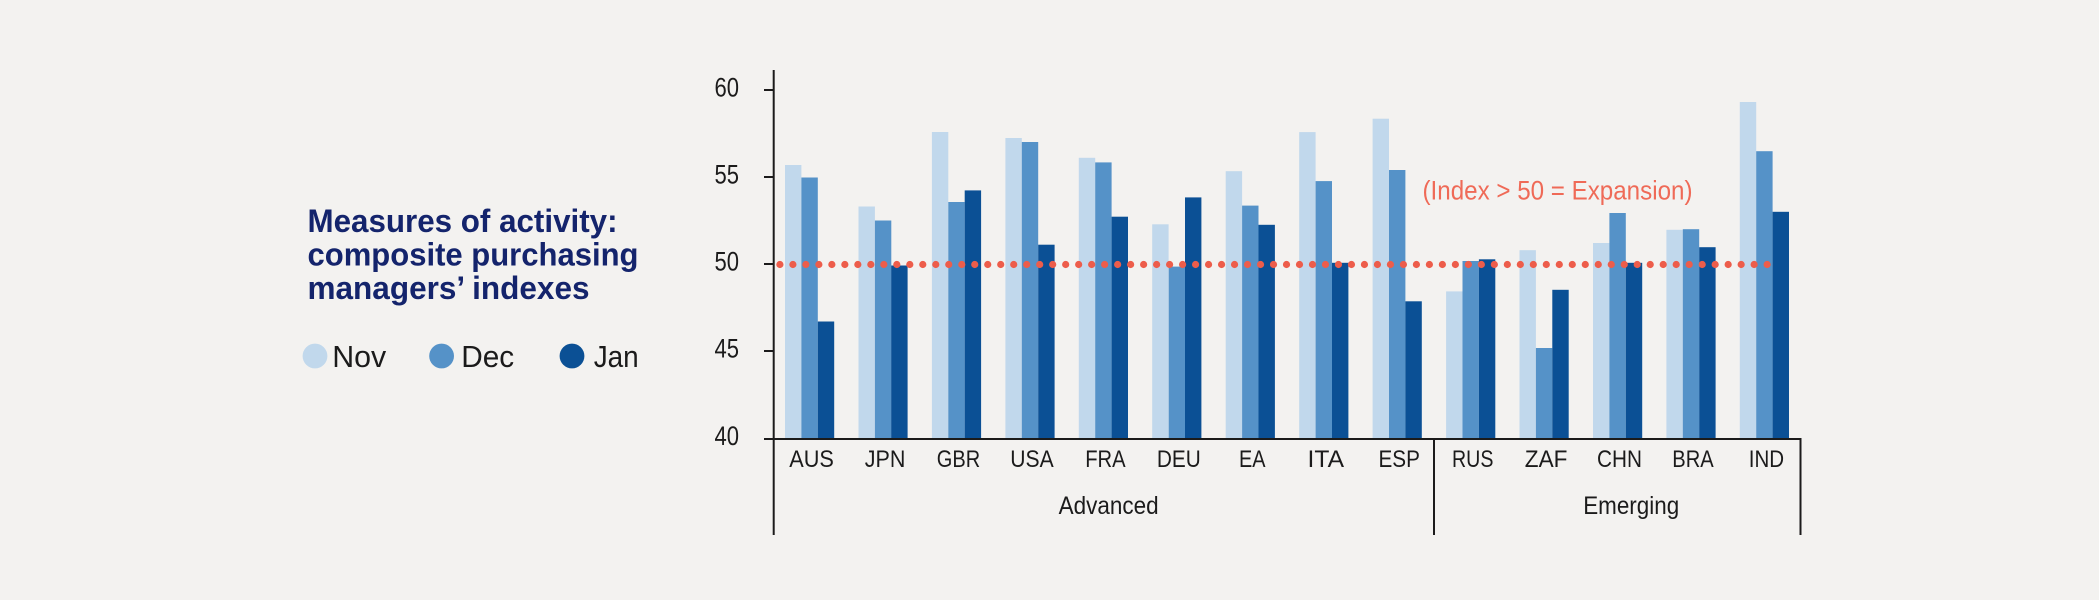 This screenshot has height=600, width=2099. Describe the element at coordinates (1399, 459) in the screenshot. I see `svg-text: ESP` at that location.